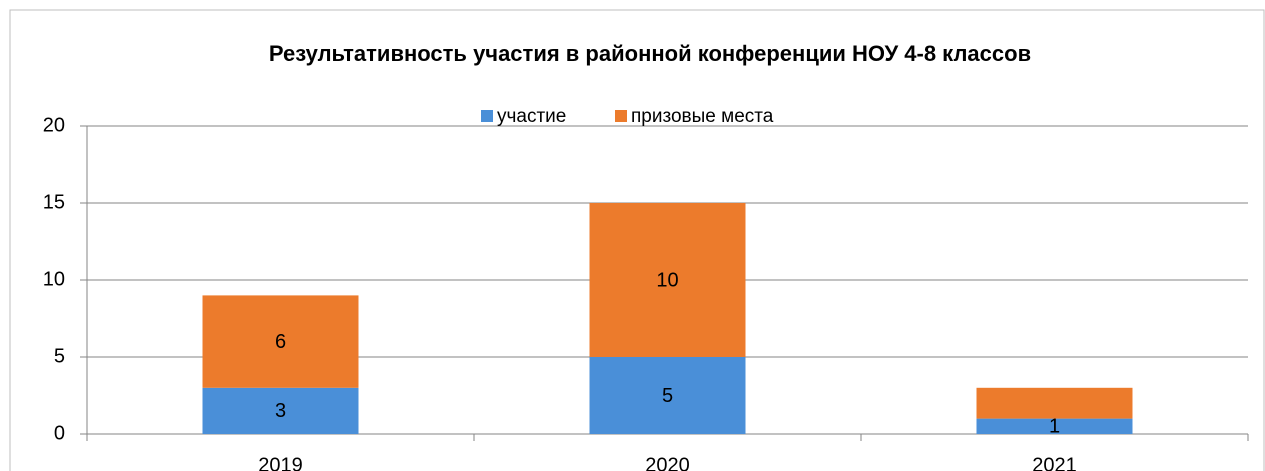  What do you see at coordinates (54, 279) in the screenshot?
I see `y-tick-label: 10` at bounding box center [54, 279].